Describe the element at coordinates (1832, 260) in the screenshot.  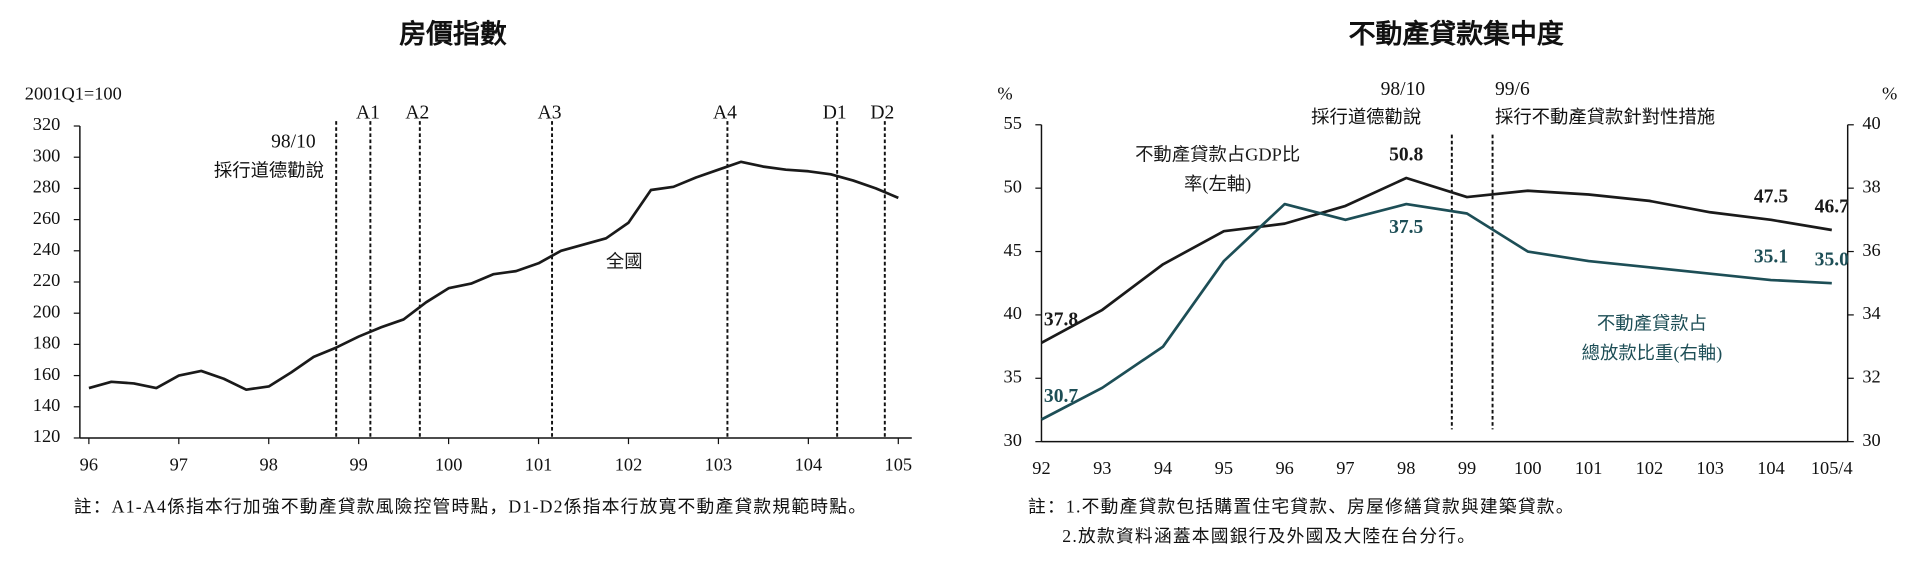
I see `value-label: 35.0` at that location.